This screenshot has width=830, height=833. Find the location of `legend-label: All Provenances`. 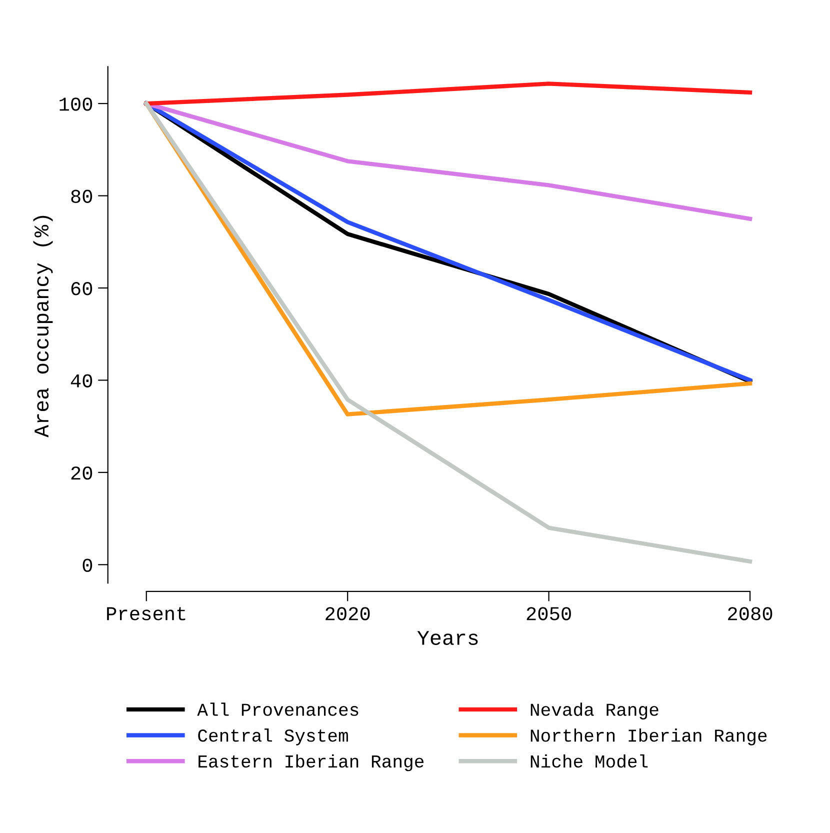

legend-label: All Provenances is located at coordinates (277, 709).